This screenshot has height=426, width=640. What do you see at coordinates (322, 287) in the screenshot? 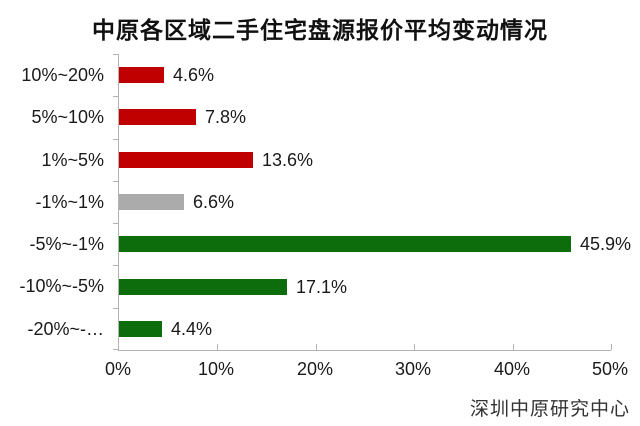
I see `bar-value-label: 17.1%` at bounding box center [322, 287].